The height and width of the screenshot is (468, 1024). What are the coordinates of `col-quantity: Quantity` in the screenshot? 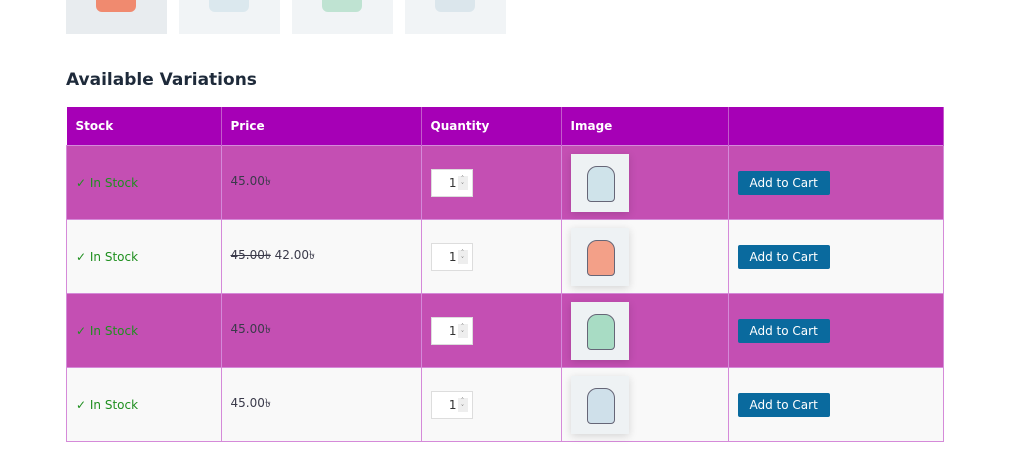 It's located at (491, 126).